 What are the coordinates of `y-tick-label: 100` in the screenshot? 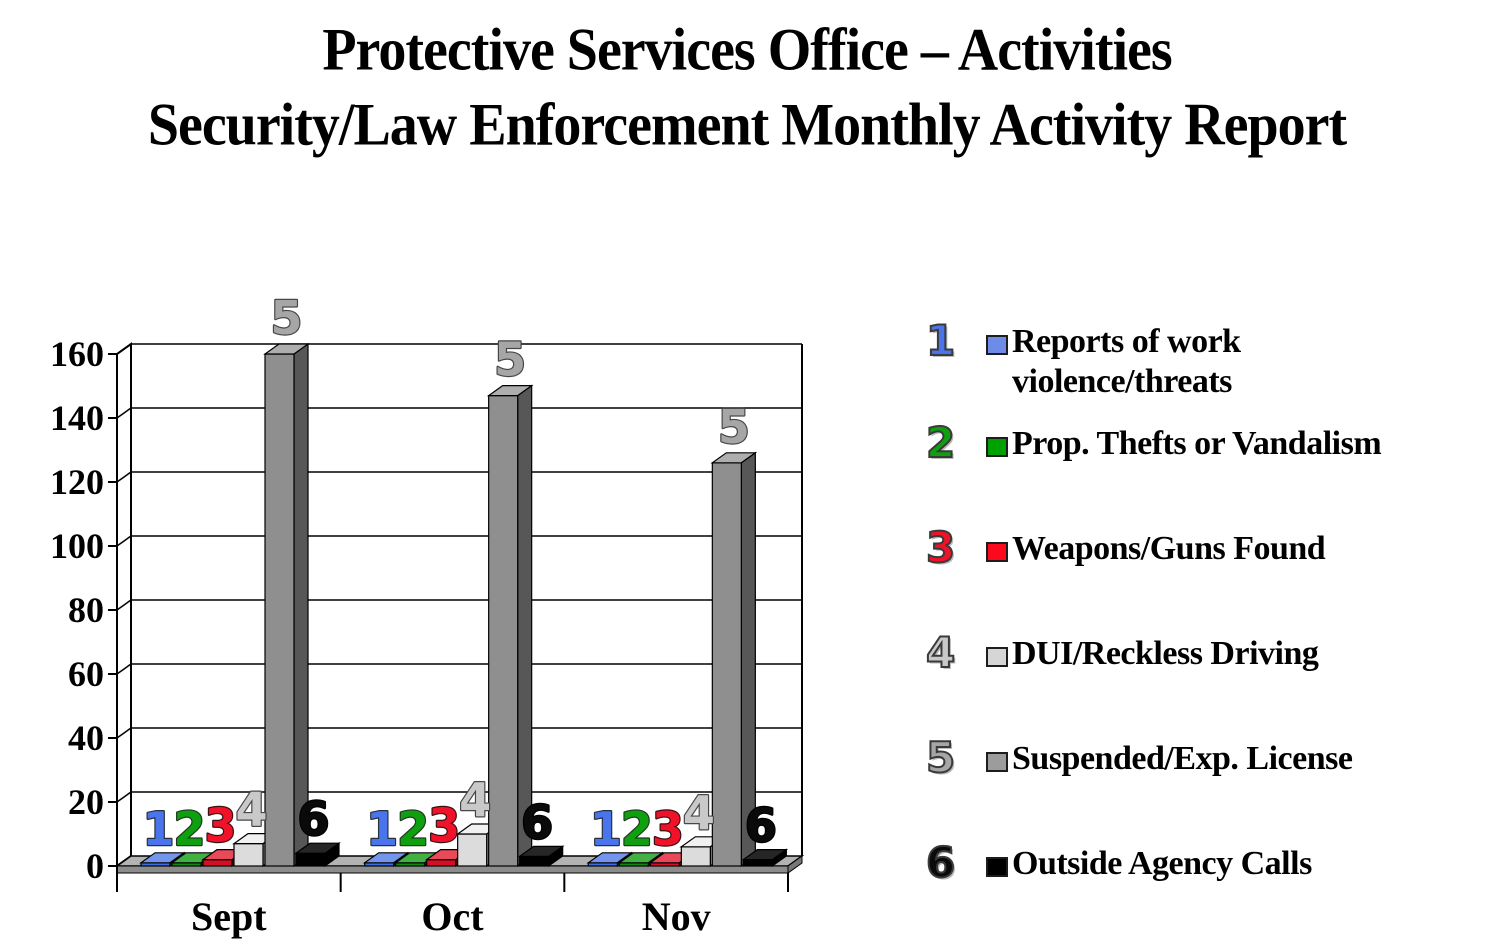 It's located at (77, 546).